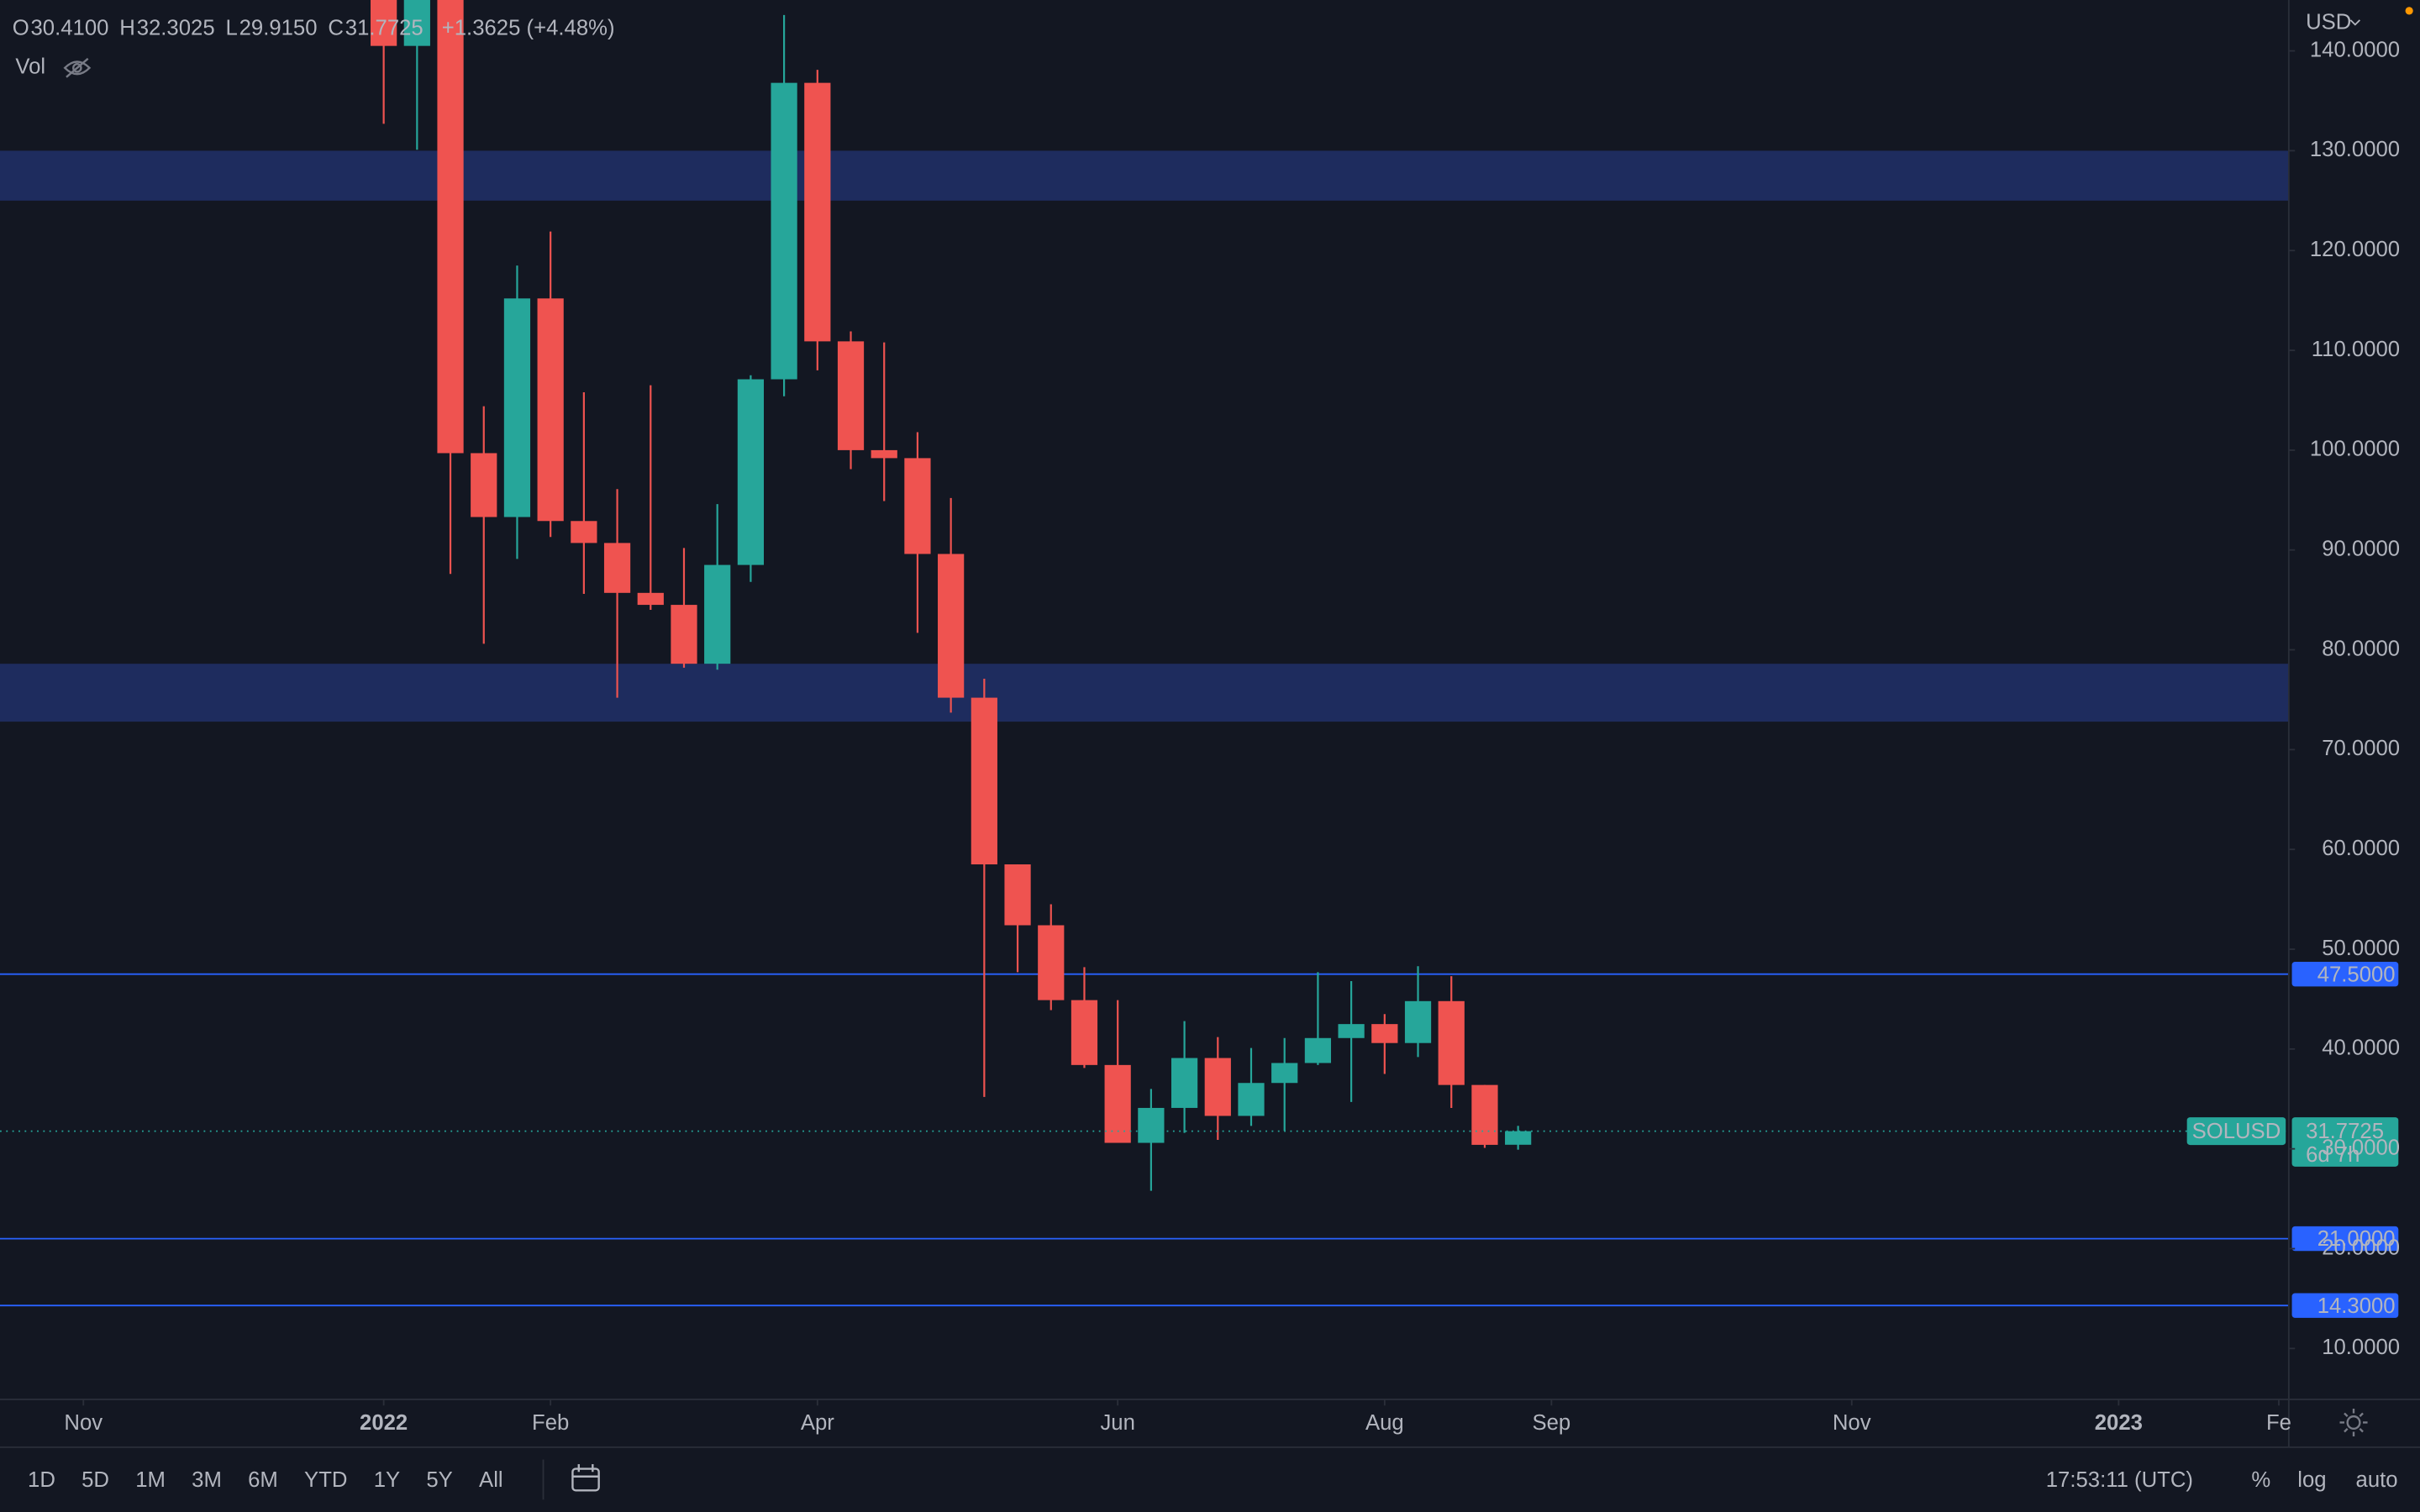 The width and height of the screenshot is (2420, 1512). I want to click on range-button: 1D, so click(41, 1480).